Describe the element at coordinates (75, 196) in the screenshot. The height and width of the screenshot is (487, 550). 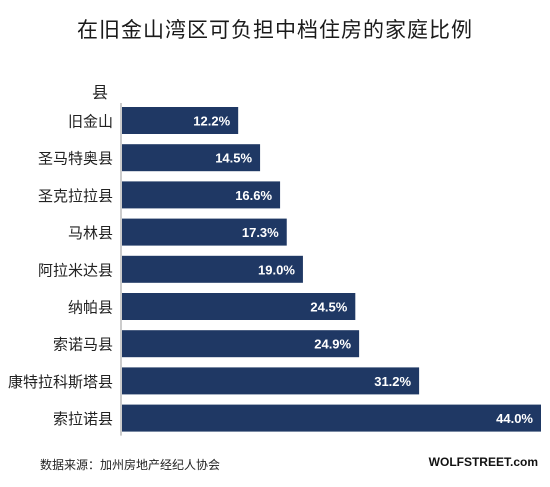
I see `category-label: 圣克拉拉县` at that location.